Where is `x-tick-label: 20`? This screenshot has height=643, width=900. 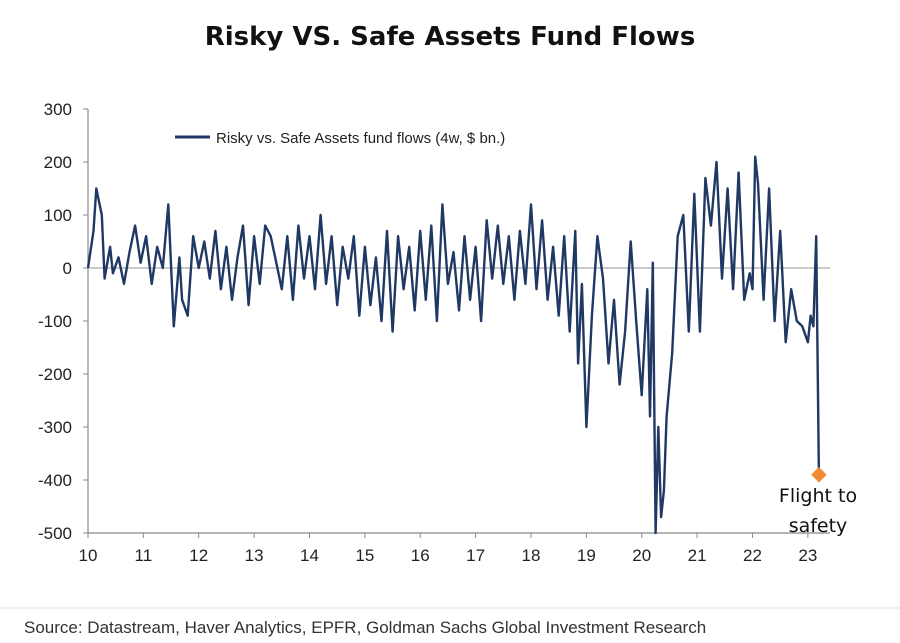
x-tick-label: 20 is located at coordinates (641, 555).